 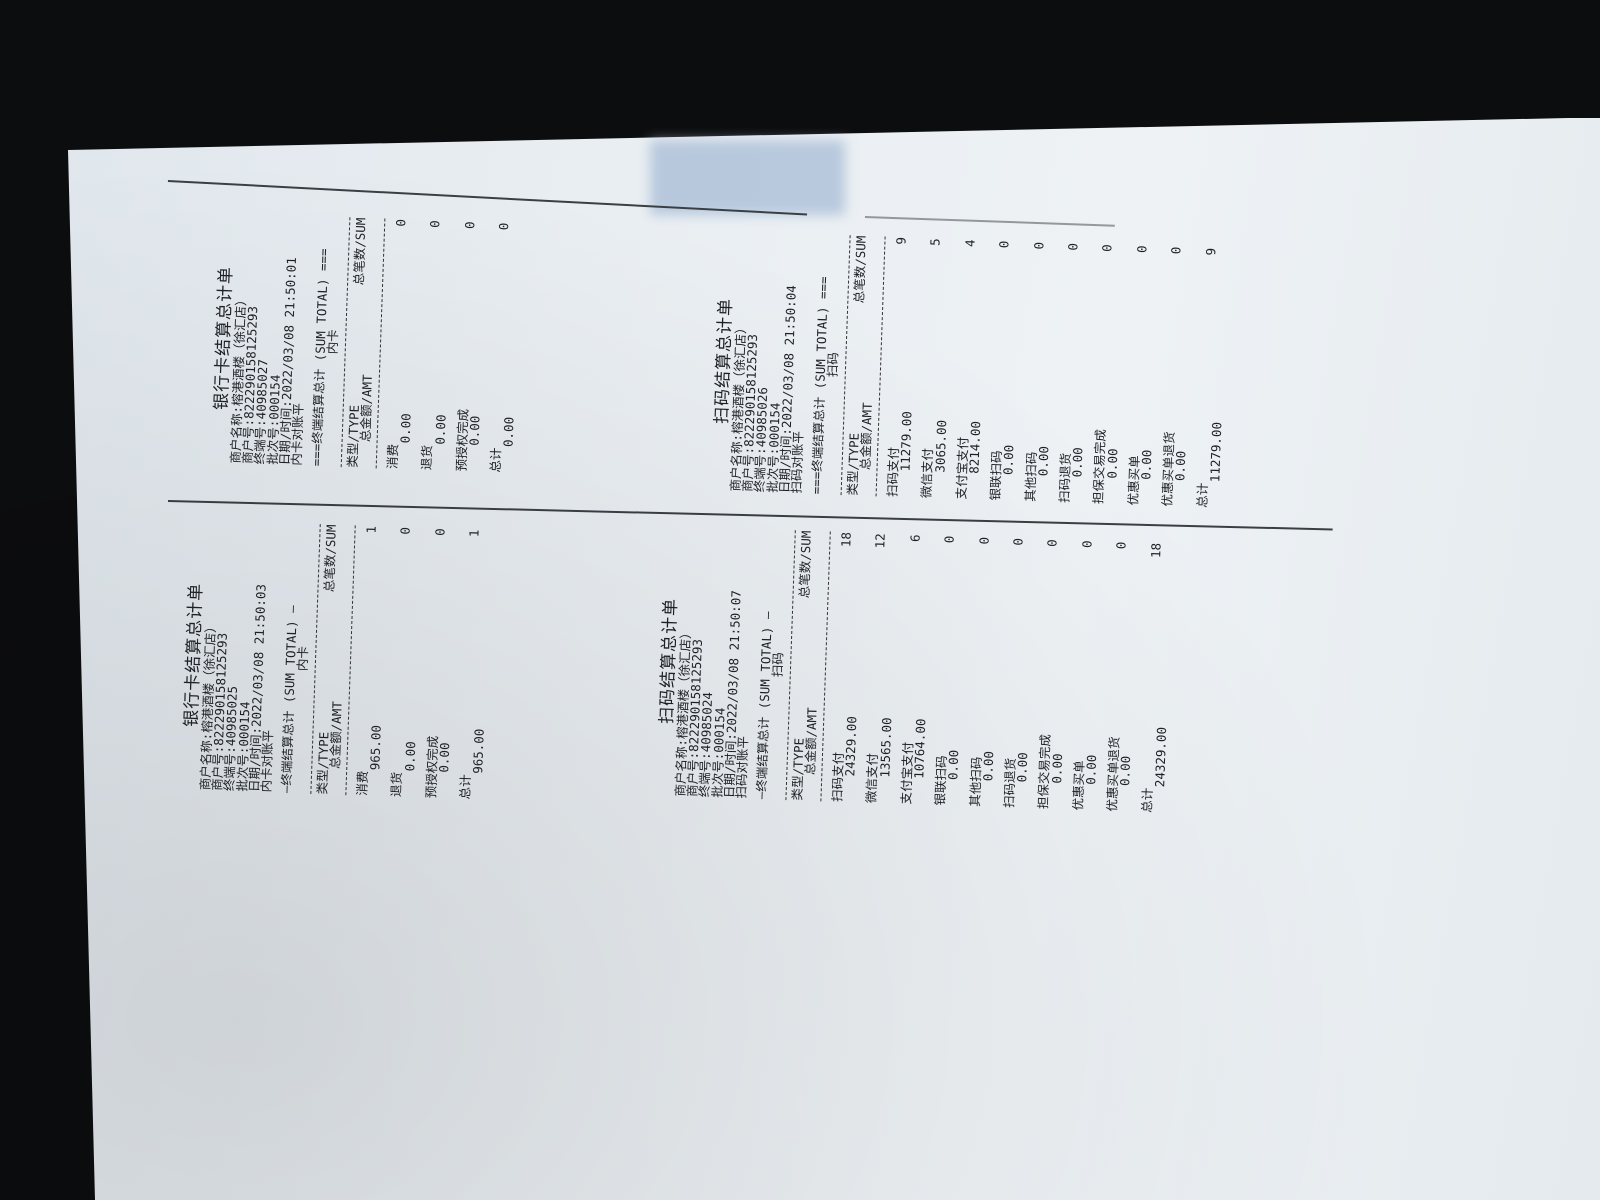 What do you see at coordinates (747, 177) in the screenshot?
I see `light-glare` at bounding box center [747, 177].